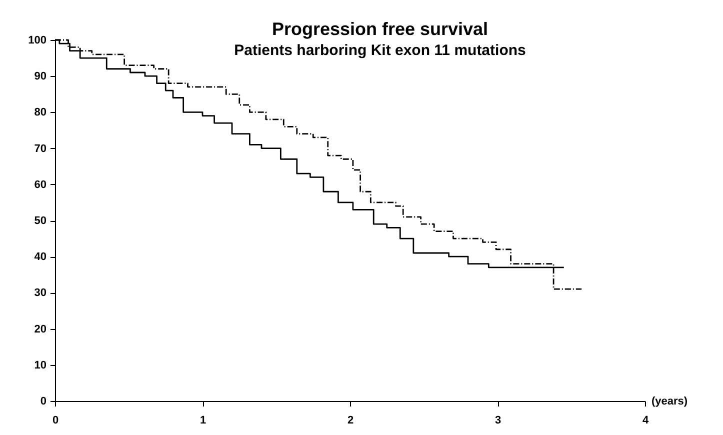  I want to click on x-tick-label: 4, so click(646, 420).